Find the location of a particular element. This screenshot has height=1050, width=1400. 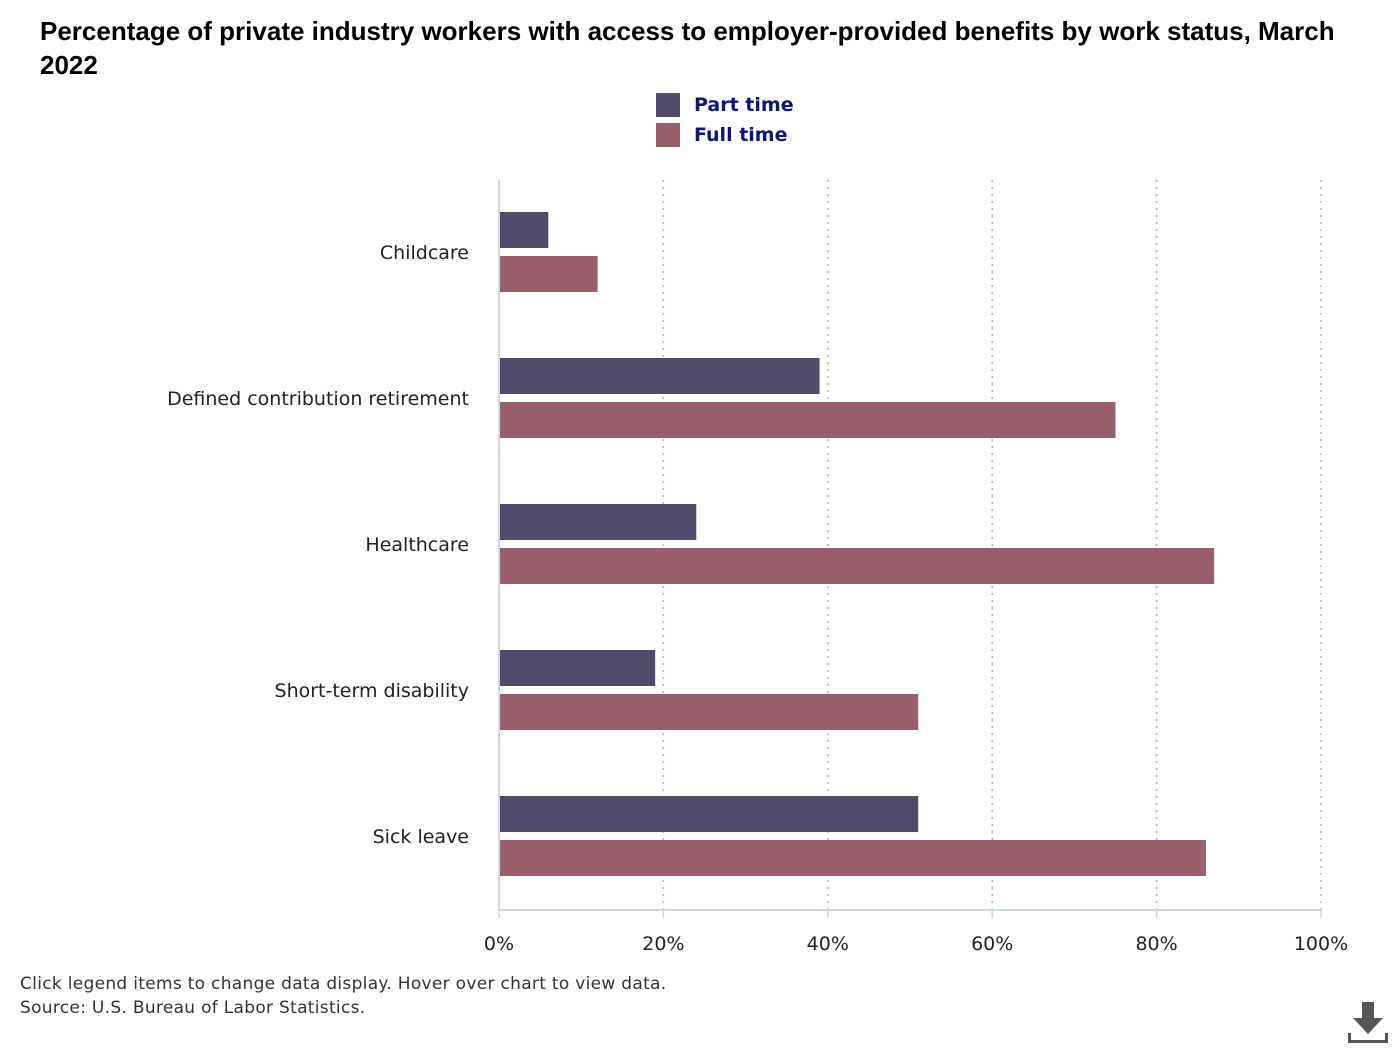

legend-label-part-time: Part time is located at coordinates (744, 105).